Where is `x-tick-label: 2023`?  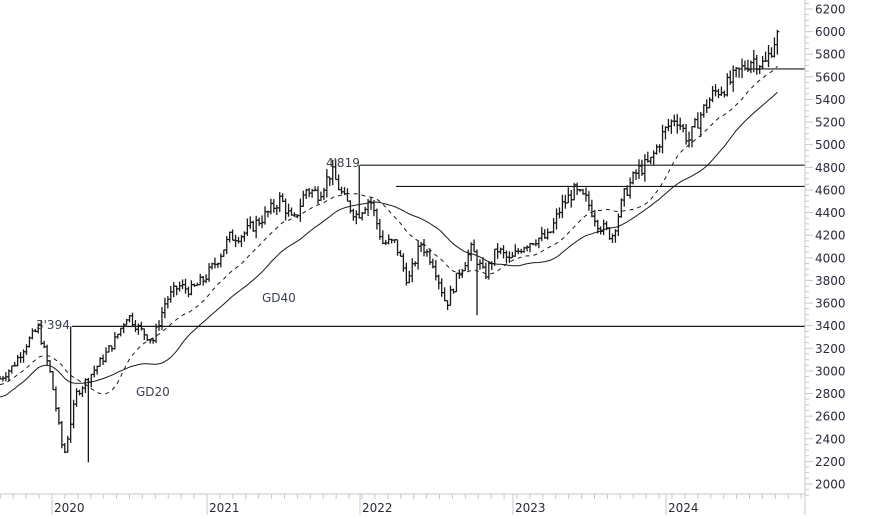 x-tick-label: 2023 is located at coordinates (530, 508).